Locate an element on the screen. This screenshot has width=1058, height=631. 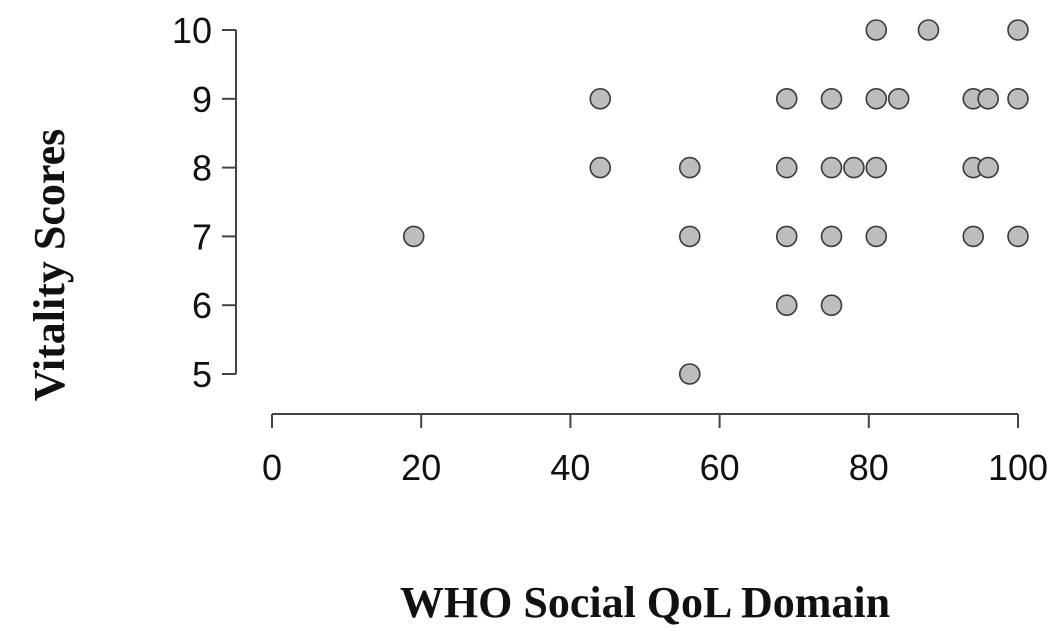
y-tick-label: 7 is located at coordinates (202, 236).